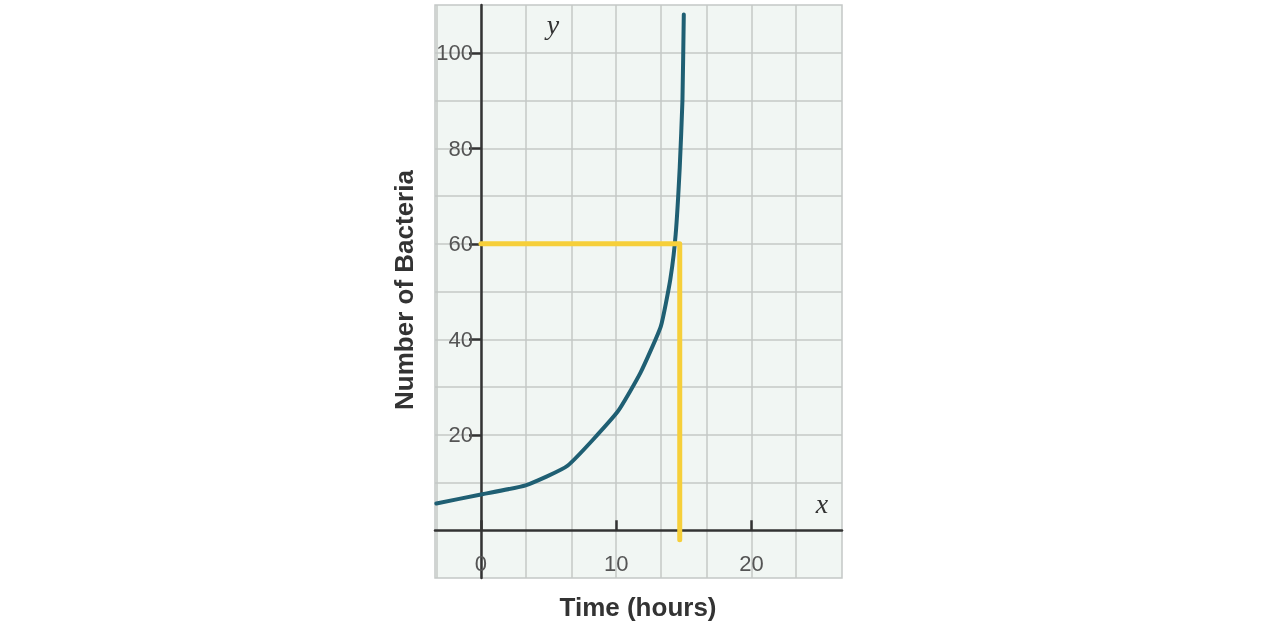 The height and width of the screenshot is (623, 1280). What do you see at coordinates (551, 24) in the screenshot?
I see `annotation: y` at bounding box center [551, 24].